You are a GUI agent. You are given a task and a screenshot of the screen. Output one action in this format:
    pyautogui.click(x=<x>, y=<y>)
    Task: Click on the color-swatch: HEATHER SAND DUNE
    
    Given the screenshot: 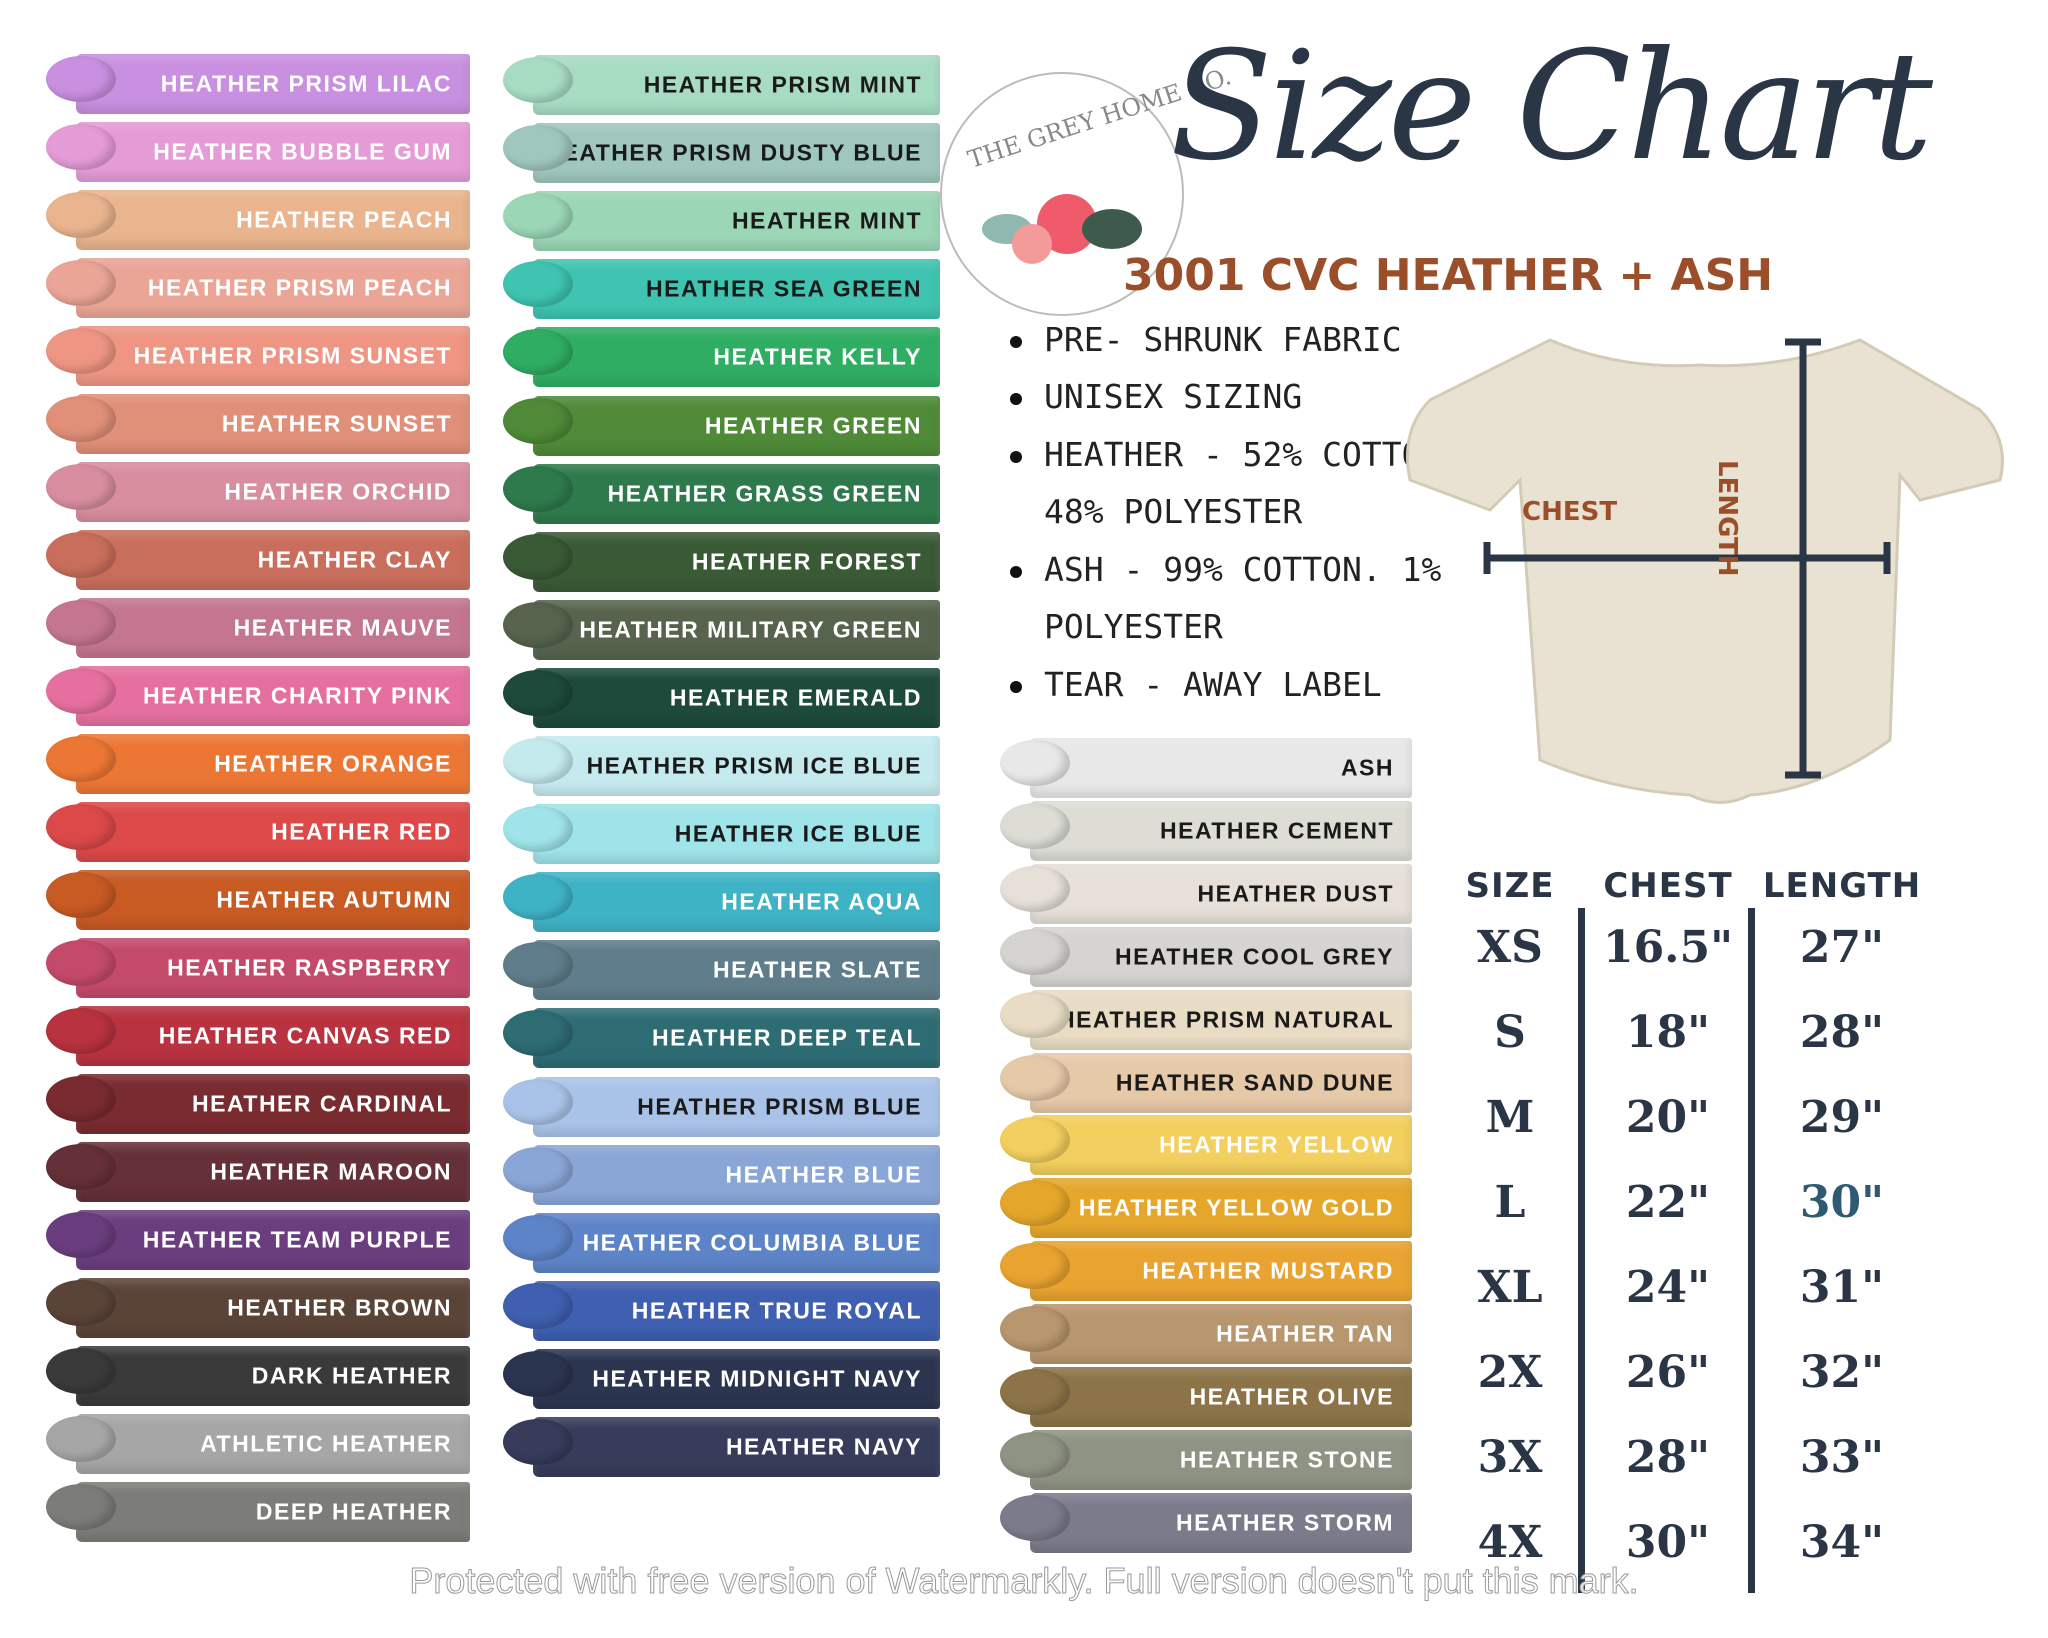 What is the action you would take?
    pyautogui.click(x=1221, y=1082)
    